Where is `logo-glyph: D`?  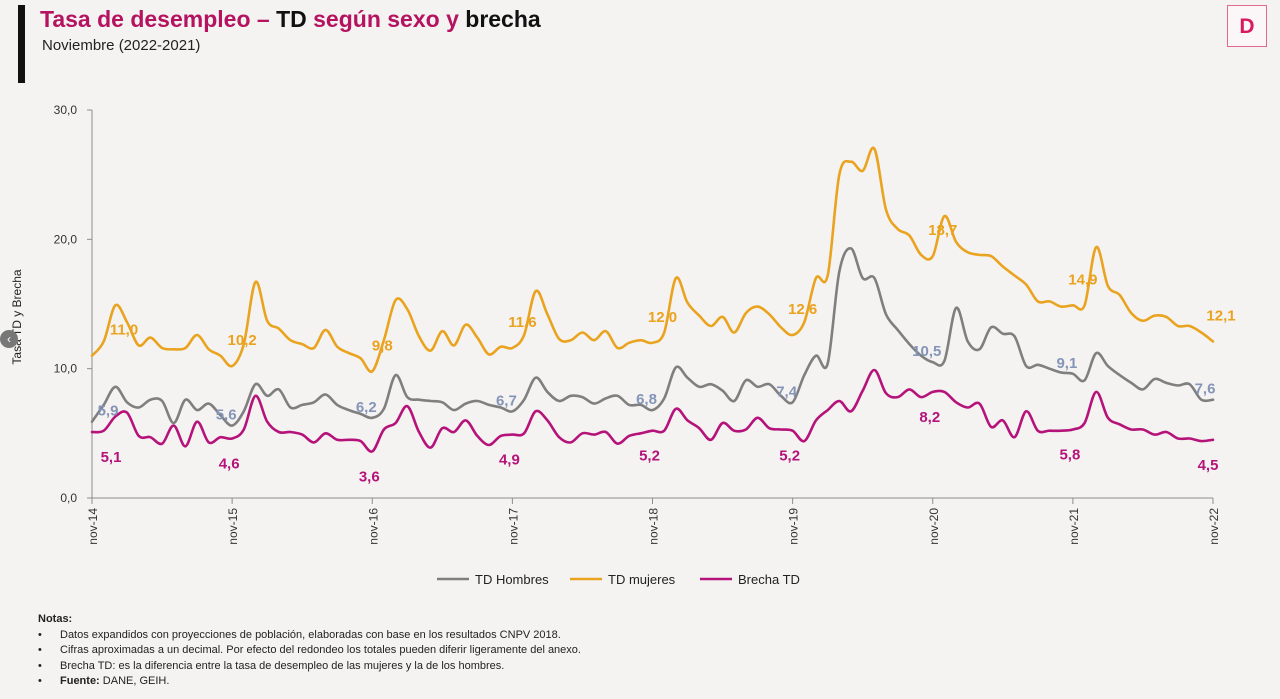 logo-glyph: D is located at coordinates (1246, 26).